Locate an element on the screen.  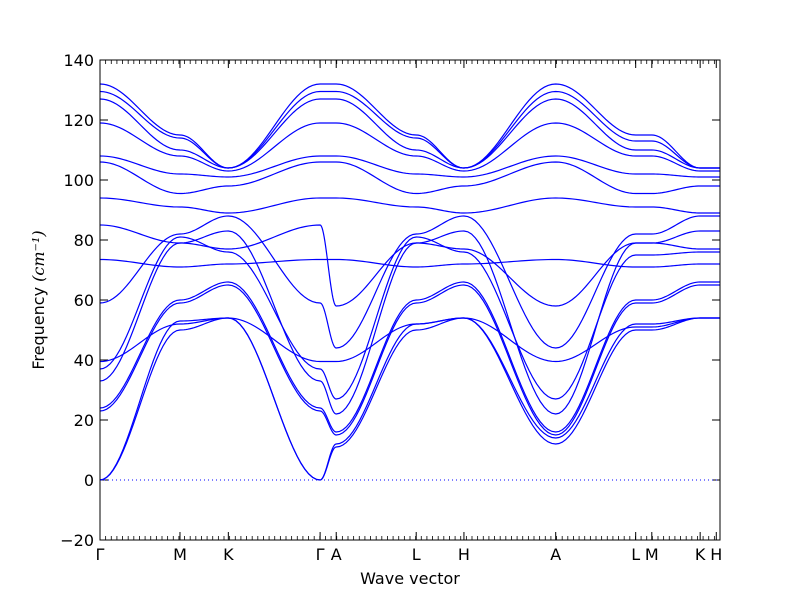
y-tick-label: −20 is located at coordinates (77, 540).